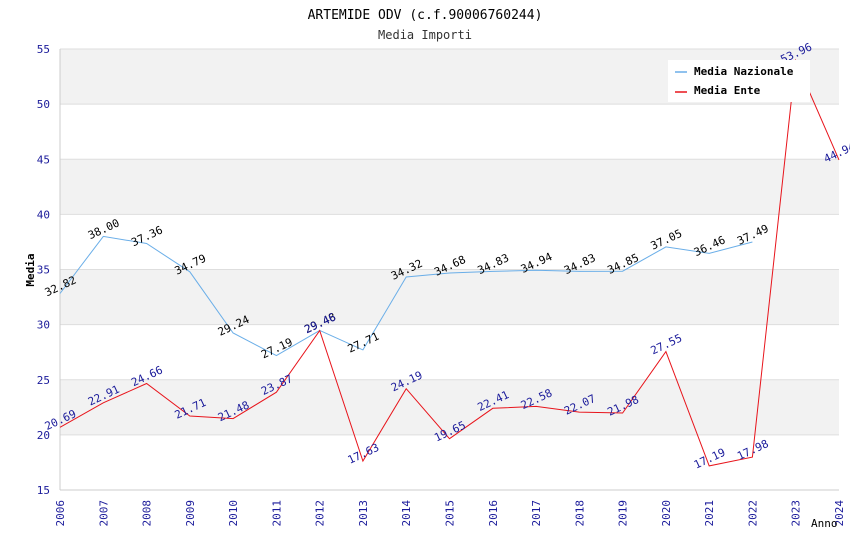  Describe the element at coordinates (425, 35) in the screenshot. I see `chart-subtitle: Media Importi` at that location.